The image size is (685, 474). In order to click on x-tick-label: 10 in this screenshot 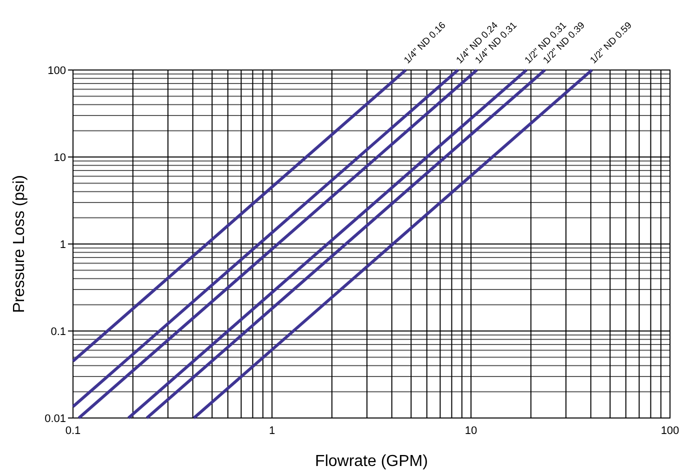, I will do `click(471, 431)`.